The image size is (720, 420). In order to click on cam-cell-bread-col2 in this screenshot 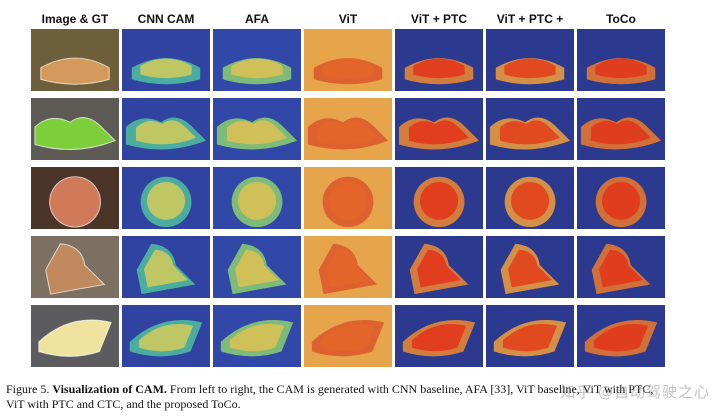, I will do `click(257, 336)`.